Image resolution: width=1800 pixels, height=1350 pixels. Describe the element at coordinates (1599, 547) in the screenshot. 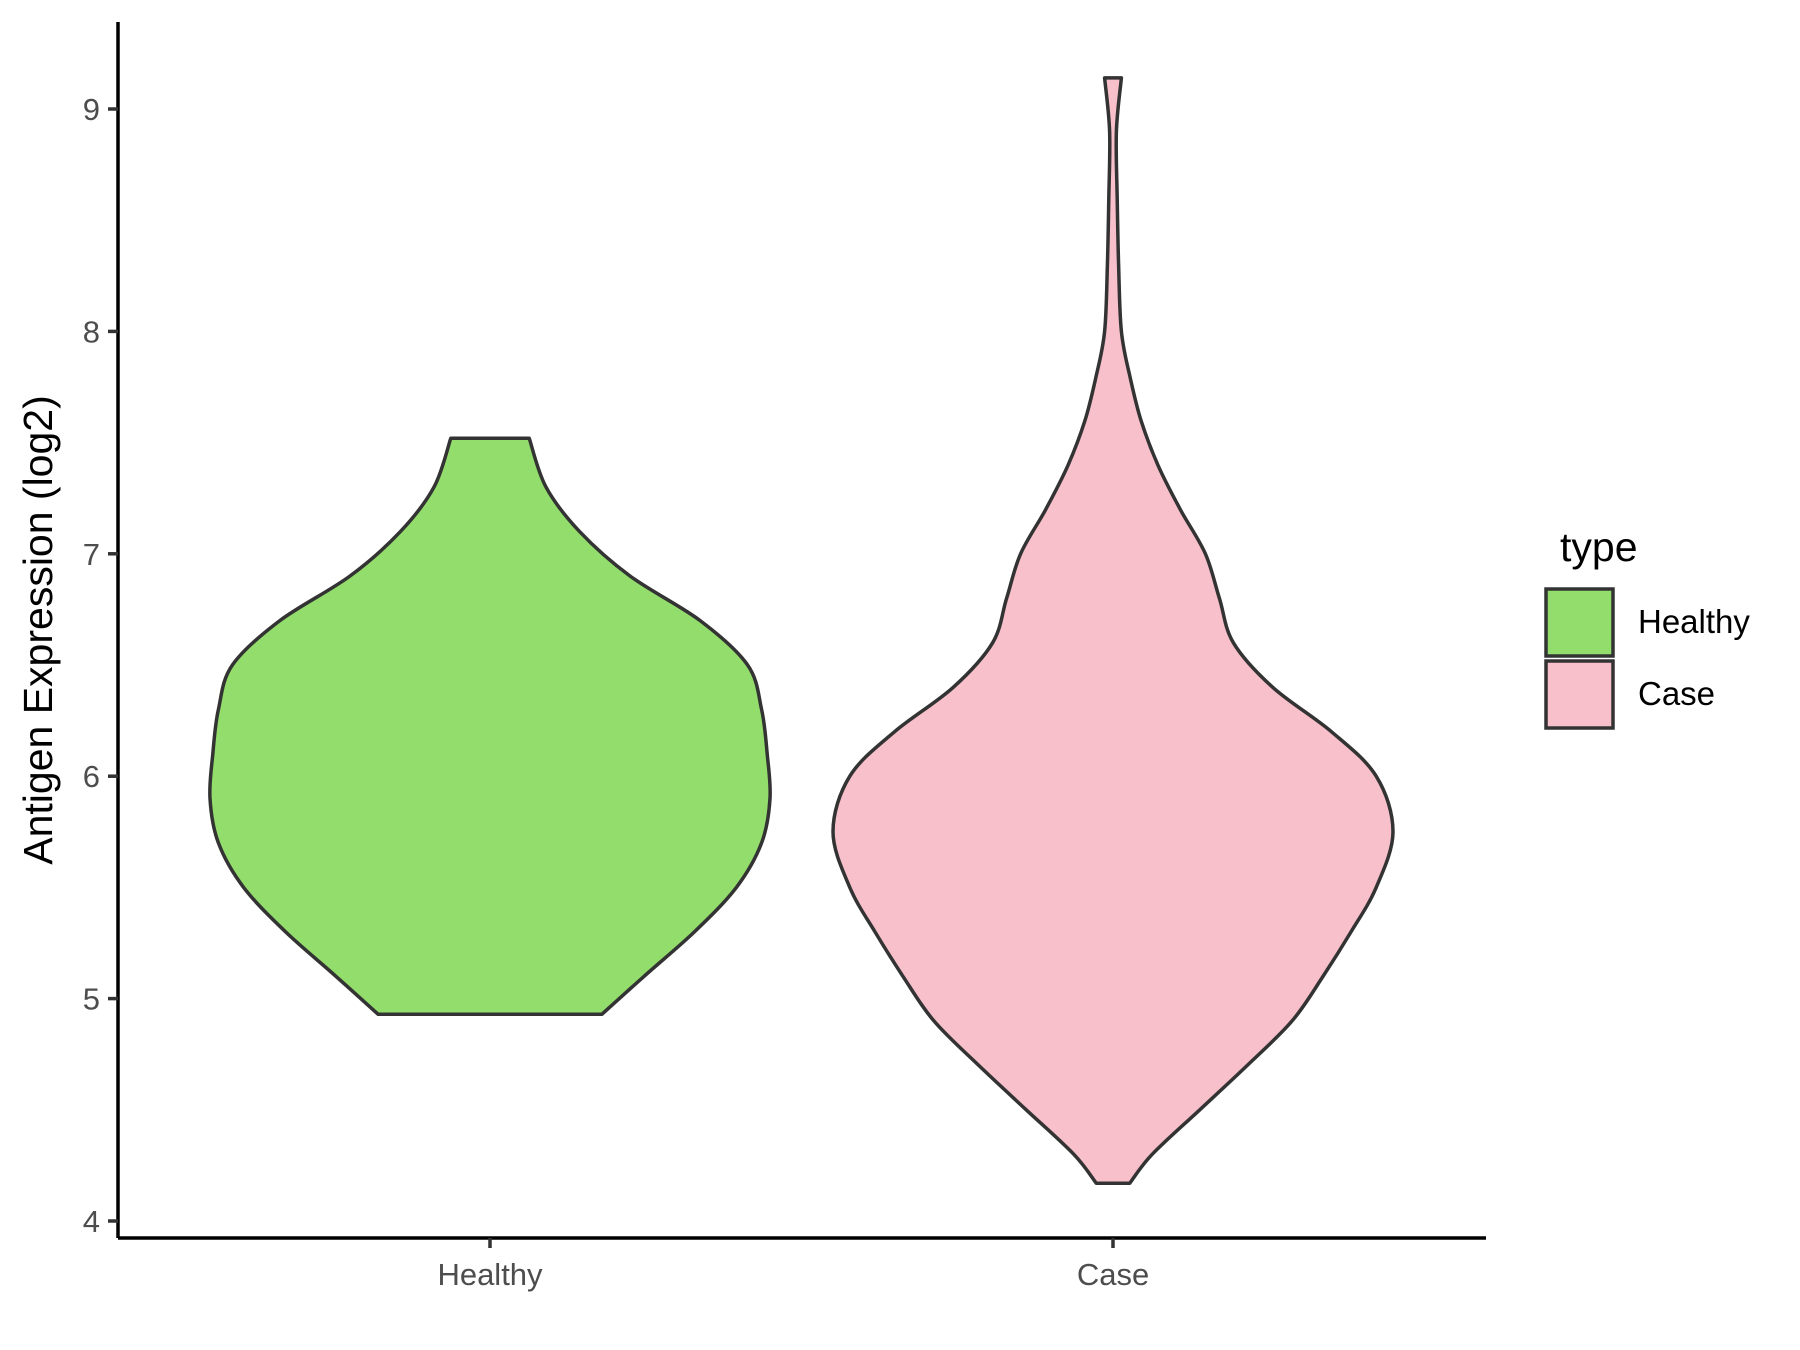

I see `legend-title: type` at that location.